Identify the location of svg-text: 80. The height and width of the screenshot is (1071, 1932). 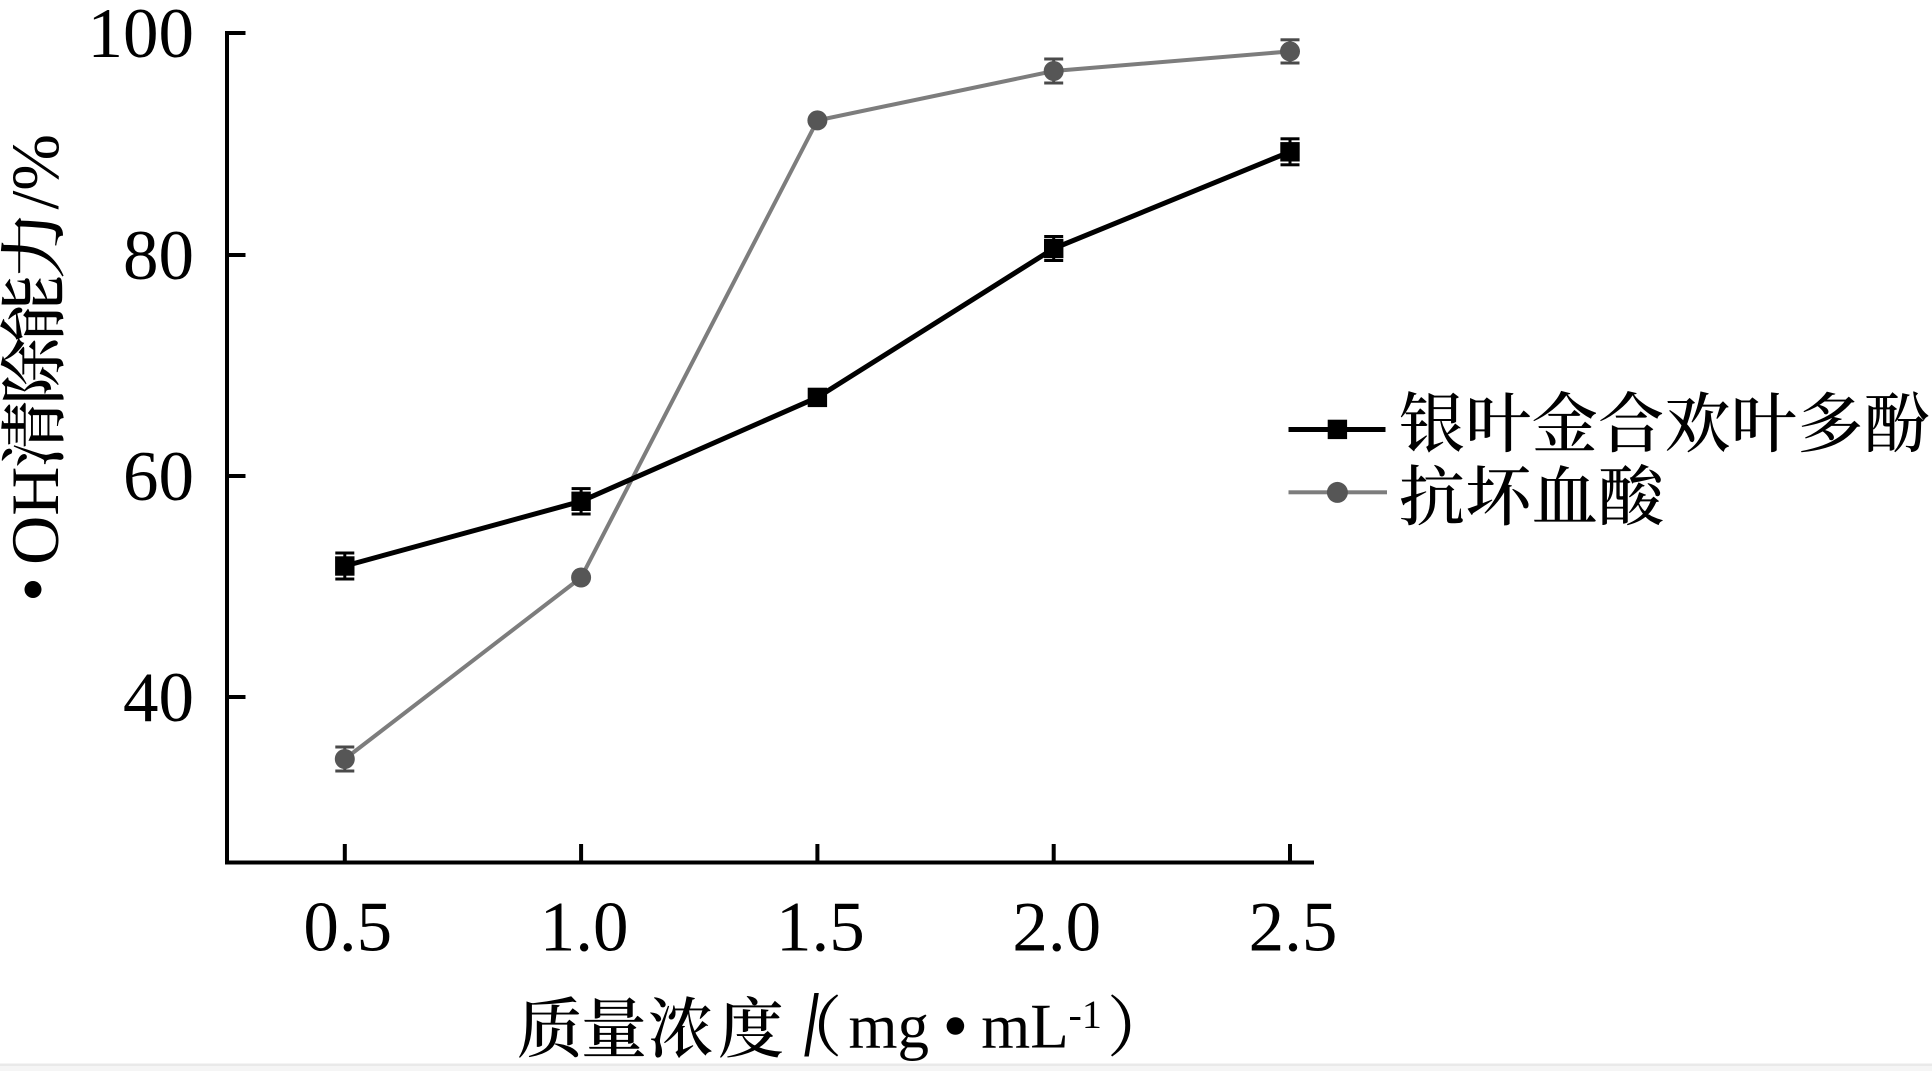
(158, 256).